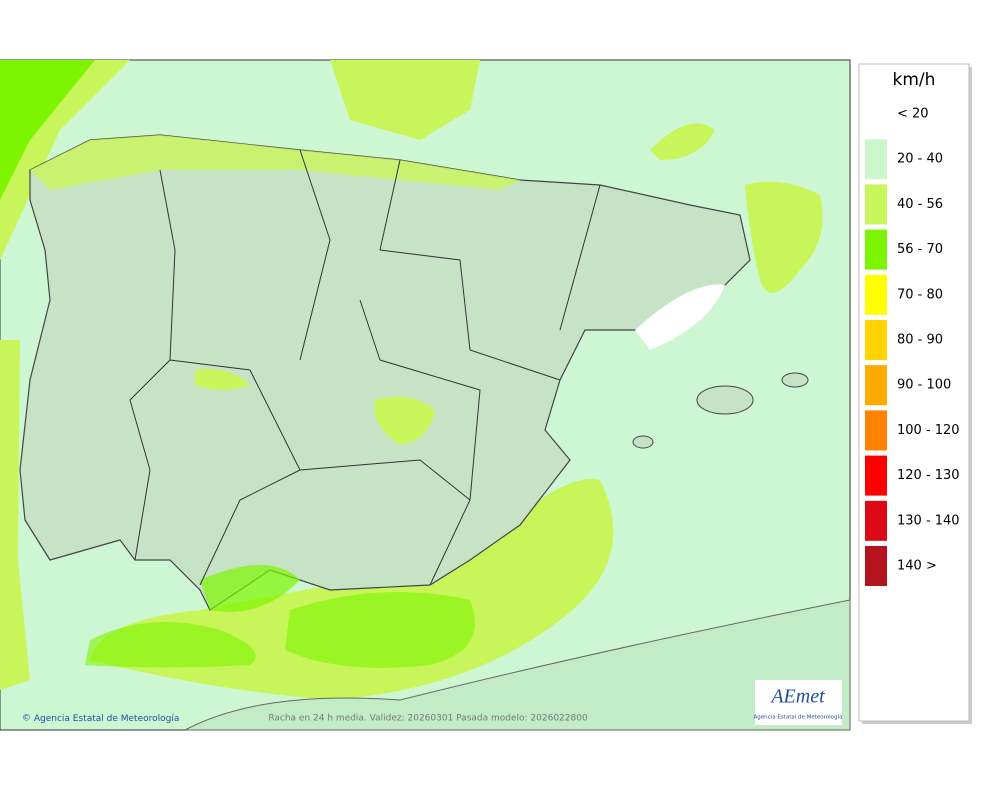 The image size is (1000, 794). I want to click on logo: AEmet, so click(797, 697).